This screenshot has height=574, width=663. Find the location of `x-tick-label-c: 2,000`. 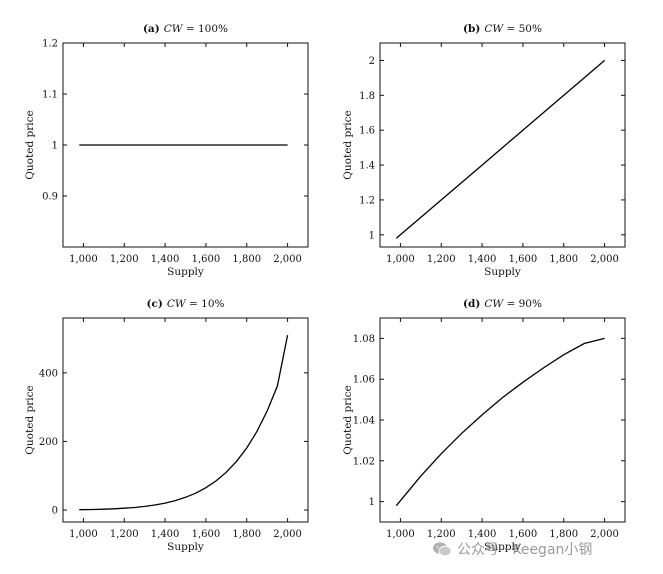

x-tick-label-c: 2,000 is located at coordinates (287, 534).